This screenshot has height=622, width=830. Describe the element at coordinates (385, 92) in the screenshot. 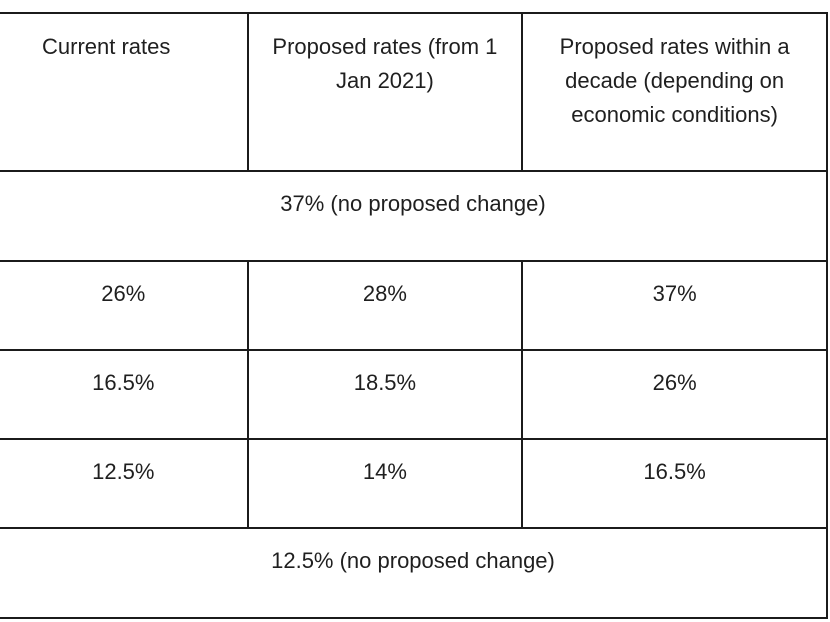

I see `header-proposed-rates-2021: Proposed rates (from 1 Jan 2021)` at that location.